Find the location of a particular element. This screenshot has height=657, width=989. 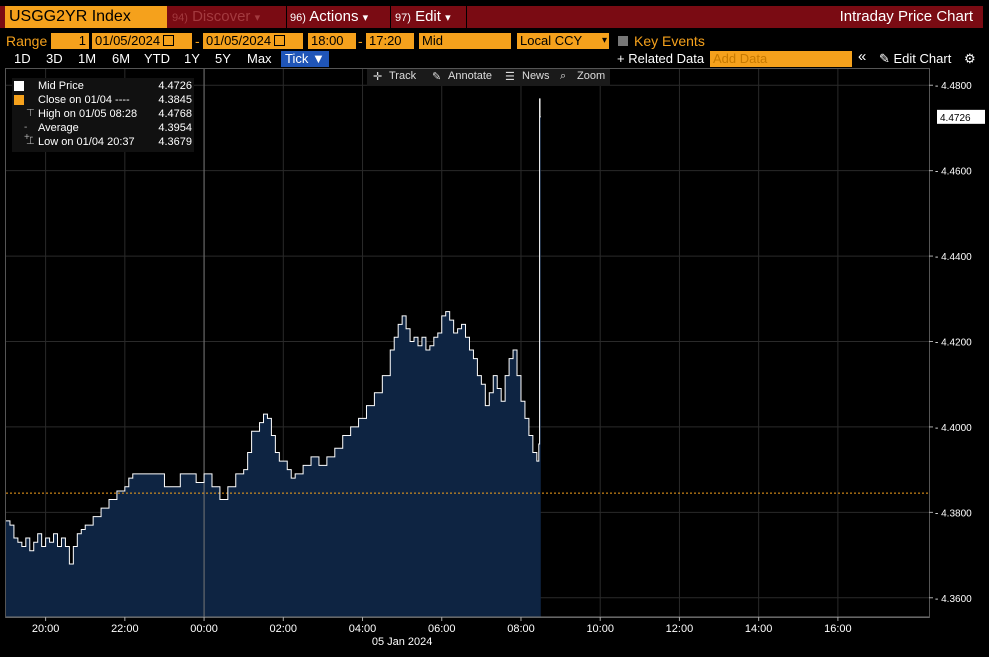

legend-name: Average is located at coordinates (58, 128).